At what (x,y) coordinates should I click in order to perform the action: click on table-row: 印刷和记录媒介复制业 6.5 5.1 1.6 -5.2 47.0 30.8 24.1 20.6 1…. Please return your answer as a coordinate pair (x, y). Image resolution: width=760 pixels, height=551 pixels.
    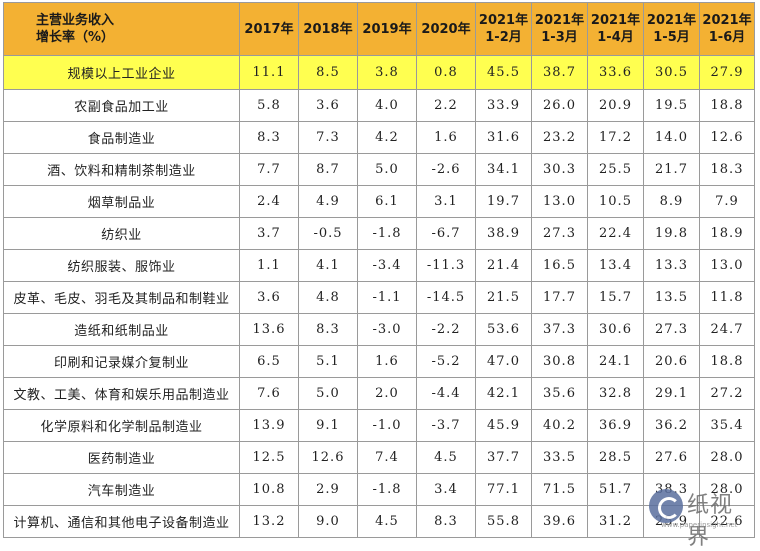
    Looking at the image, I should click on (379, 361).